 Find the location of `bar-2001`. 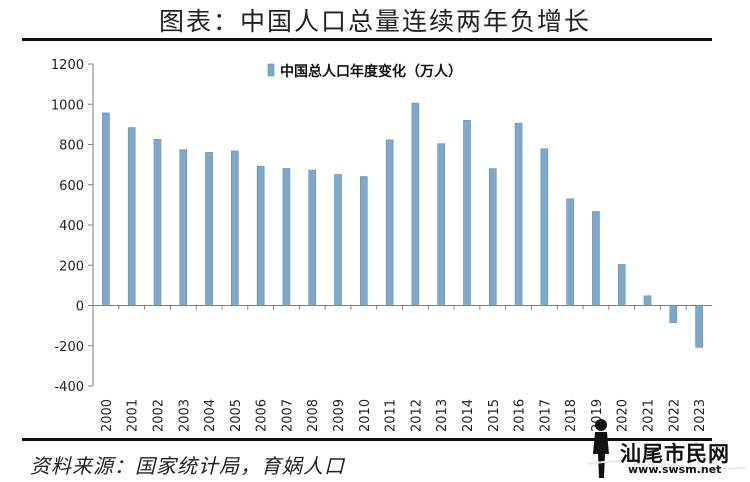

bar-2001 is located at coordinates (131, 216).